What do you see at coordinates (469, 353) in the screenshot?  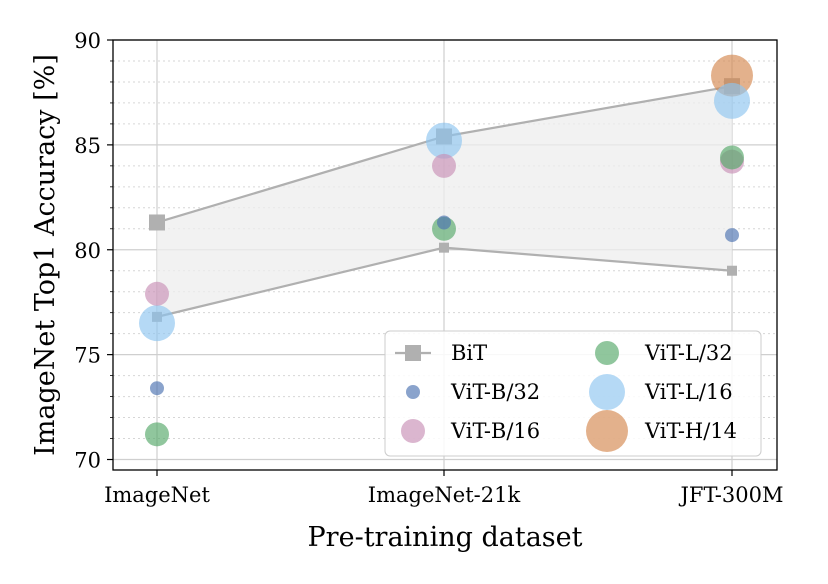 I see `legend-label: BiT` at bounding box center [469, 353].